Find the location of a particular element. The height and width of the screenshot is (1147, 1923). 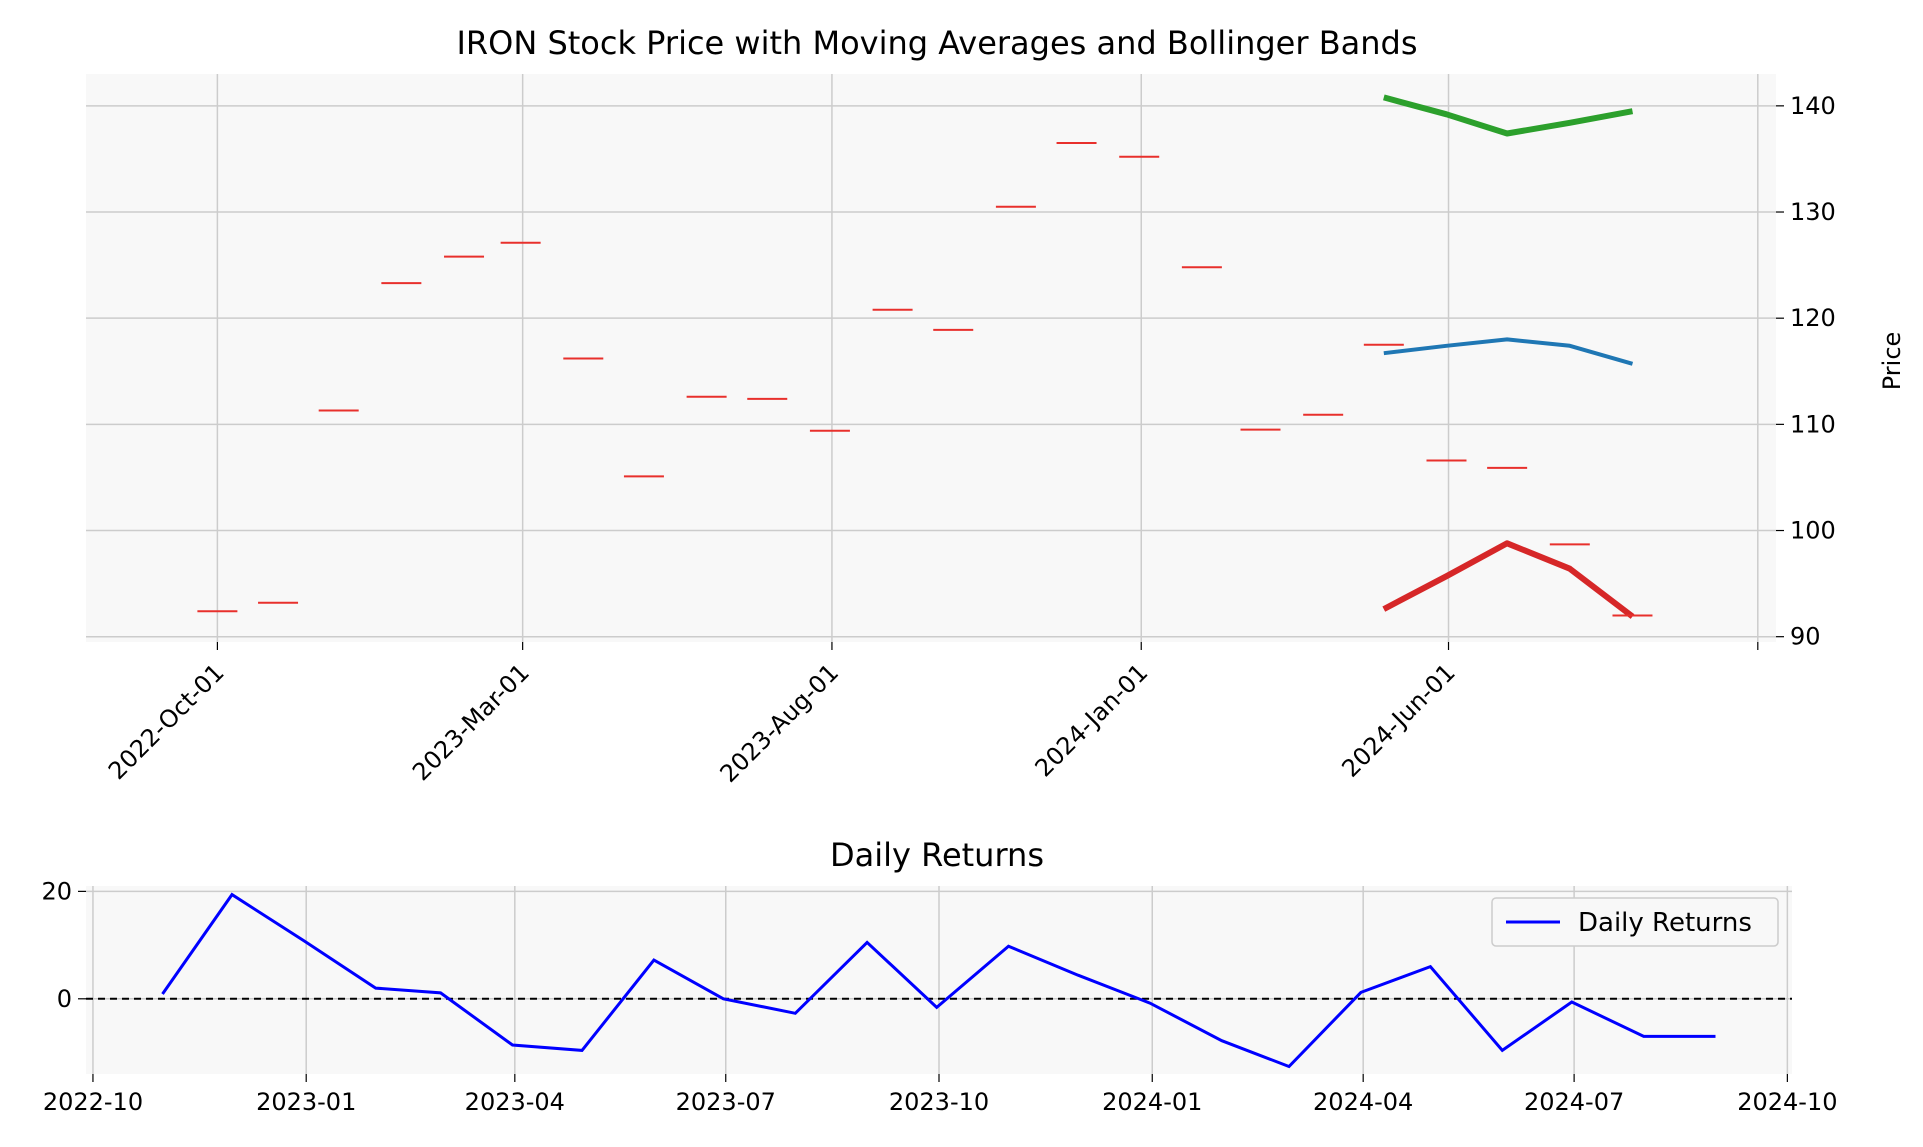

price-y-tick-label: 110 is located at coordinates (1813, 424).